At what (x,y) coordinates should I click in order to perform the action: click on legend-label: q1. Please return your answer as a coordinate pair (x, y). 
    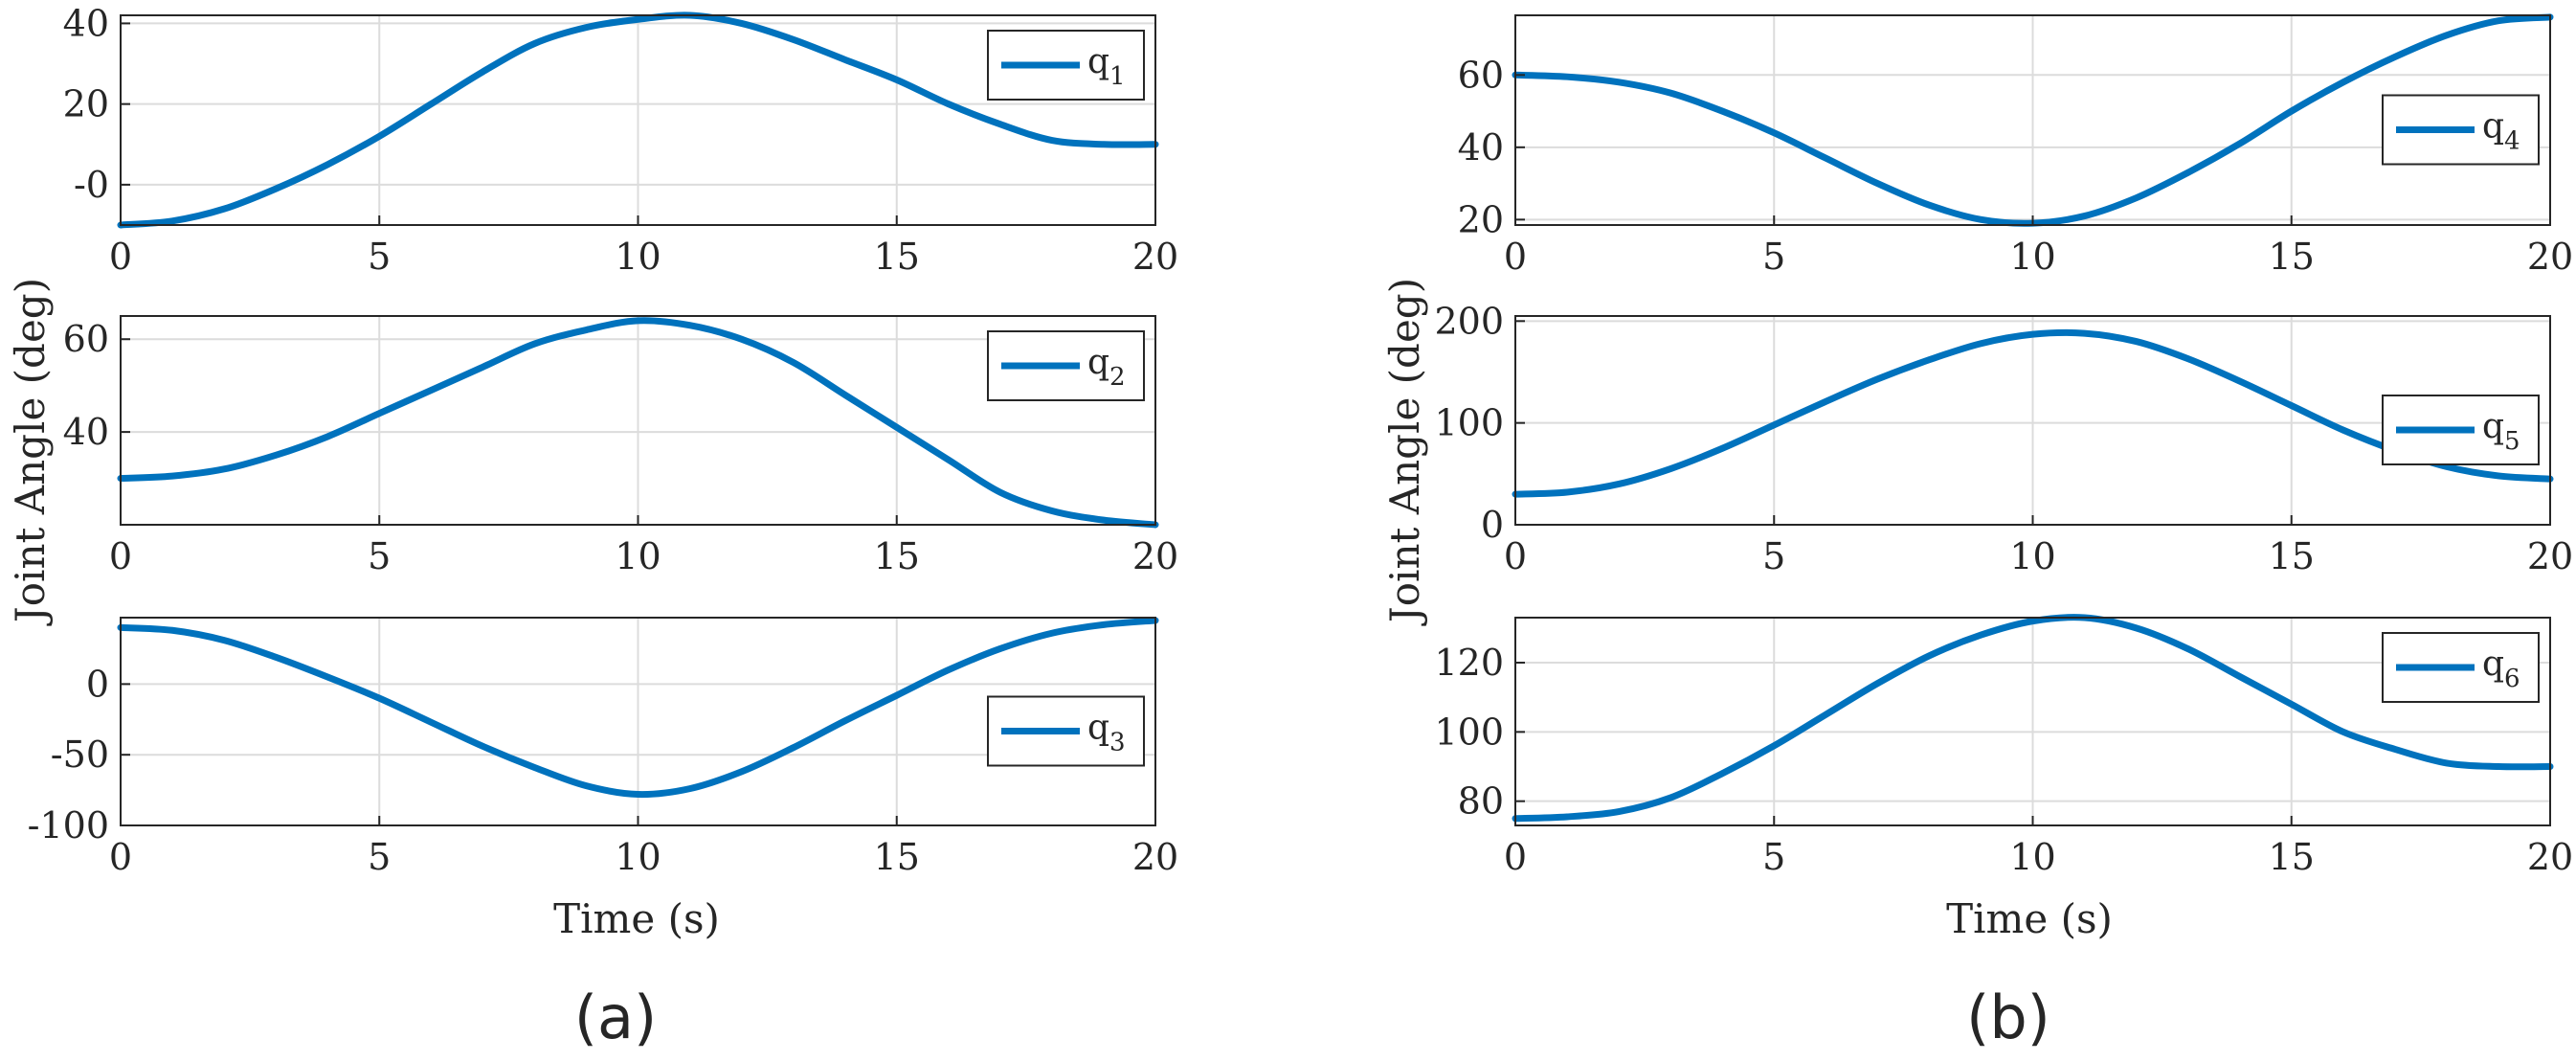
    Looking at the image, I should click on (1107, 66).